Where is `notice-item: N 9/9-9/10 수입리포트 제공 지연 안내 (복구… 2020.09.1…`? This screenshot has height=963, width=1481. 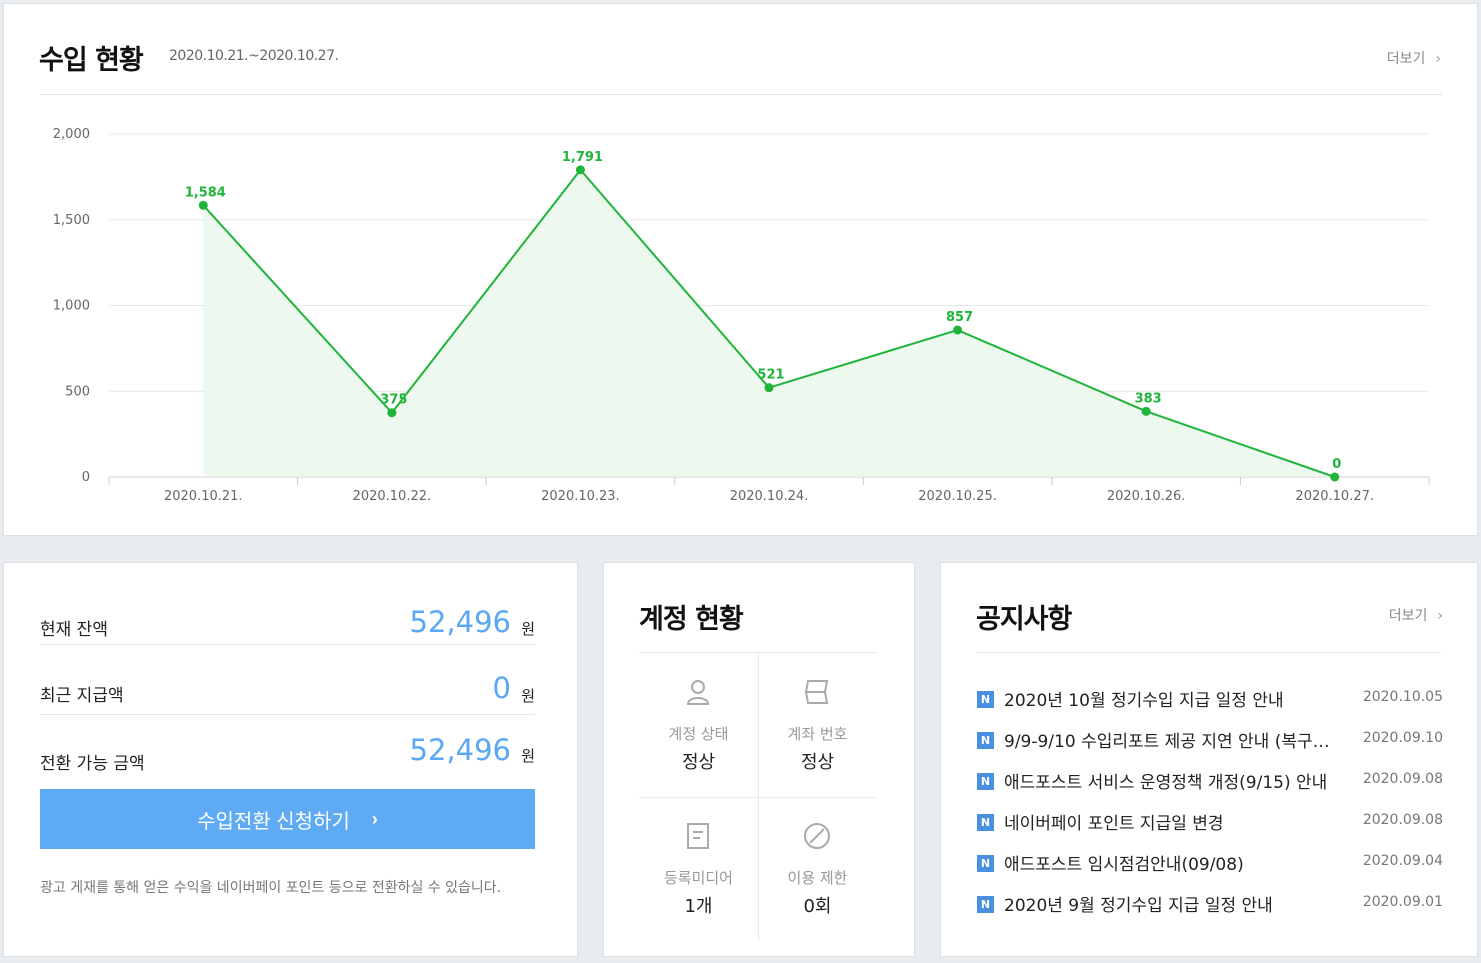
notice-item: N 9/9-9/10 수입리포트 제공 지연 안내 (복구… 2020.09.1… is located at coordinates (1210, 739).